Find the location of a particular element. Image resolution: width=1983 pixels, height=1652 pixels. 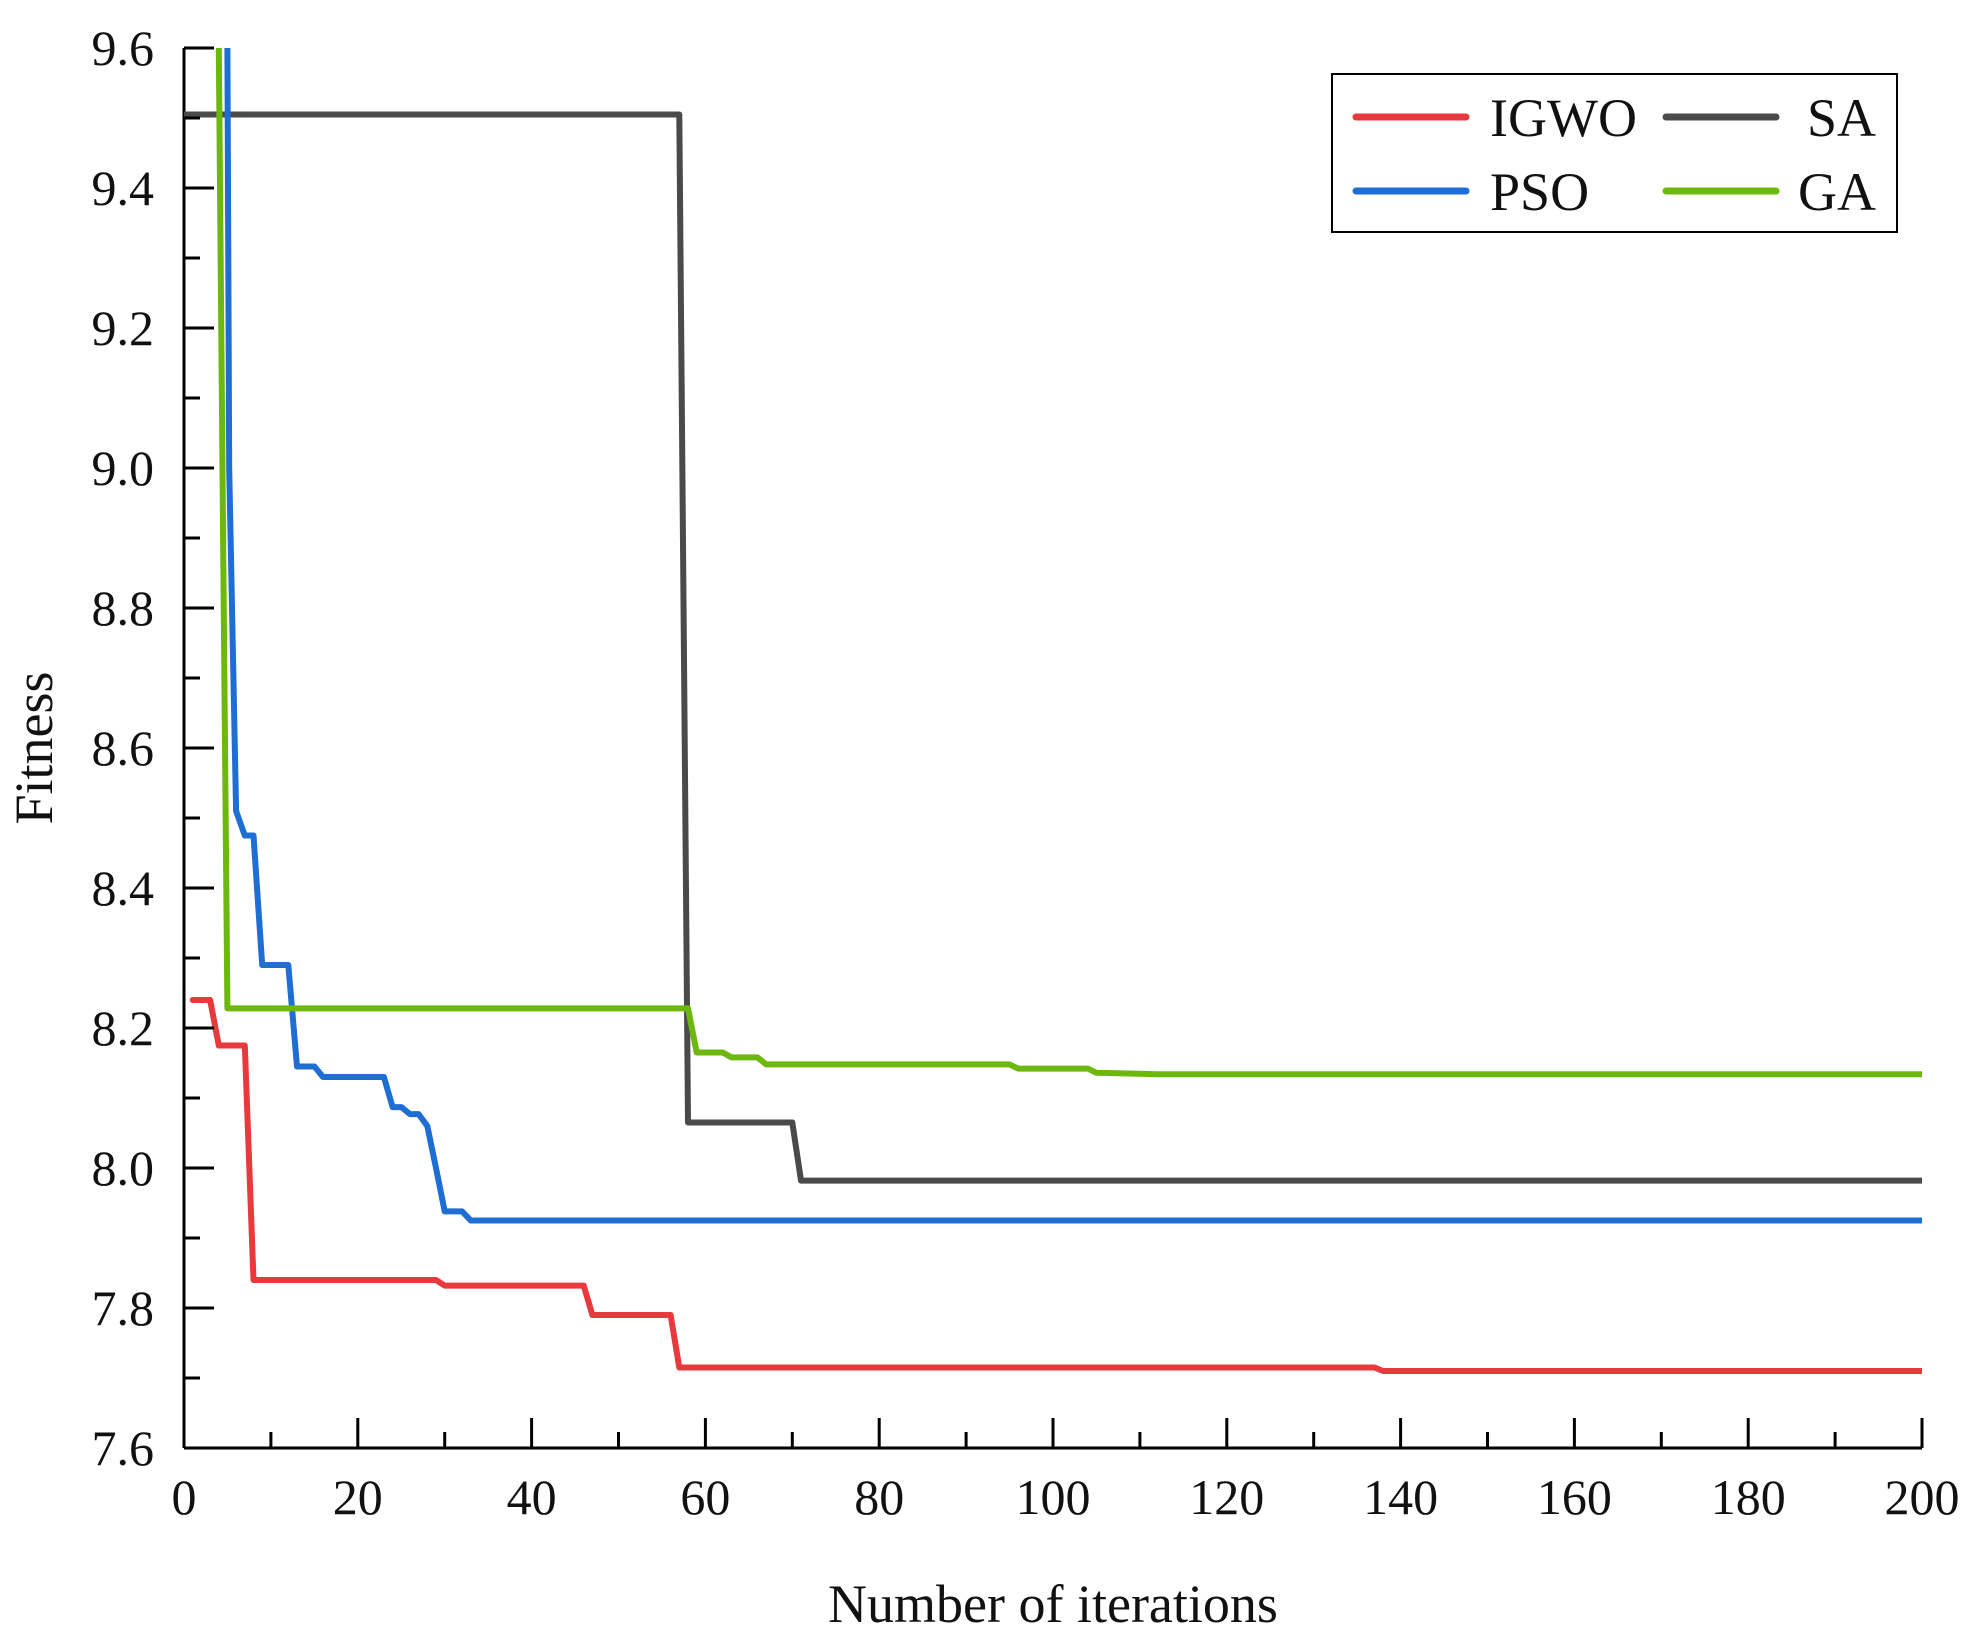

x-tick-label: 100 is located at coordinates (1053, 1497).